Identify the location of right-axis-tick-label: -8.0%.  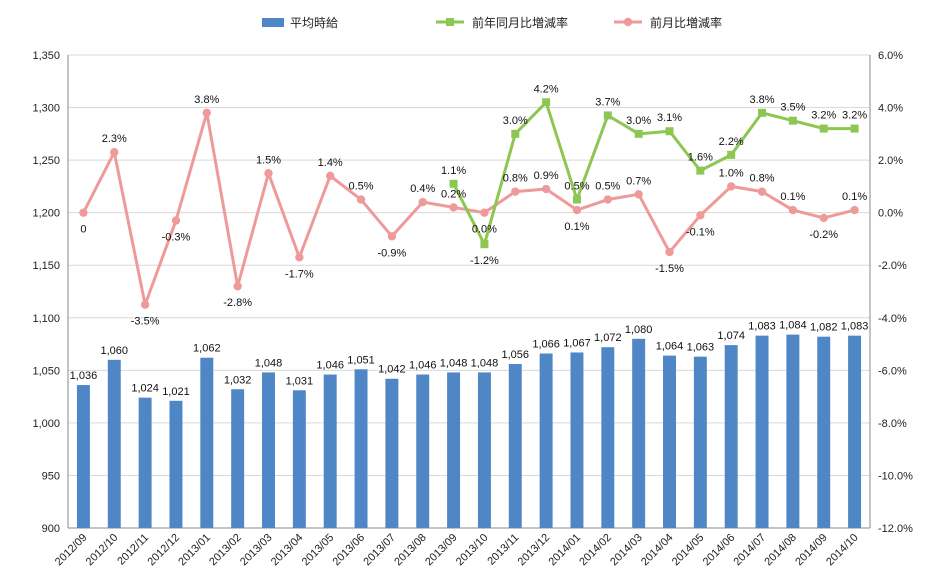
(892, 424).